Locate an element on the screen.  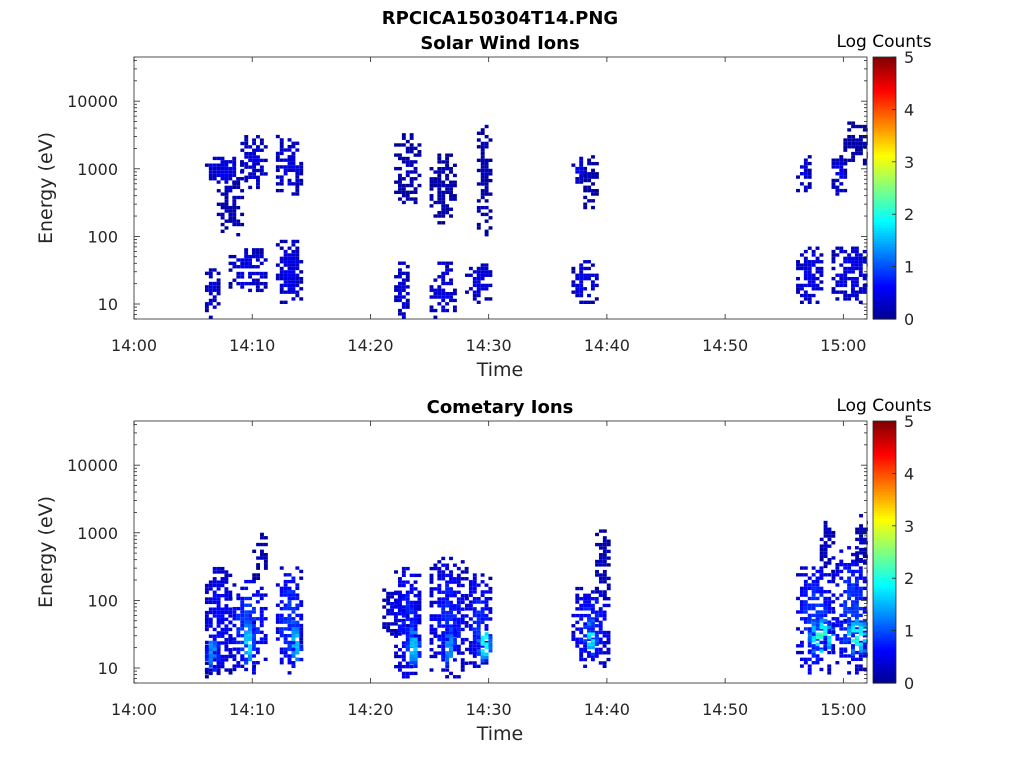
x-tick-label: 14:30 is located at coordinates (489, 345).